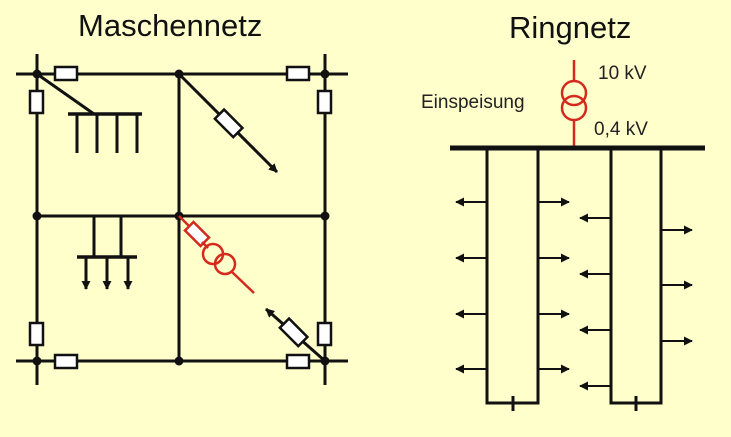 This screenshot has height=437, width=731. Describe the element at coordinates (622, 73) in the screenshot. I see `high-voltage-label: 10 kV` at that location.